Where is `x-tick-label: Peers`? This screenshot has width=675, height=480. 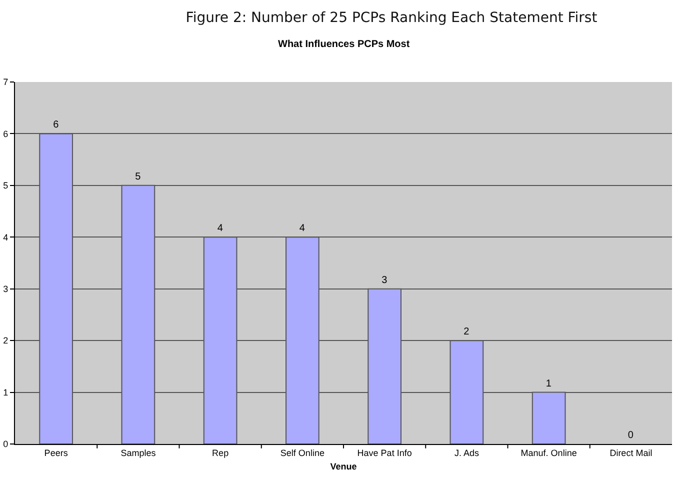
x-tick-label: Peers is located at coordinates (56, 453).